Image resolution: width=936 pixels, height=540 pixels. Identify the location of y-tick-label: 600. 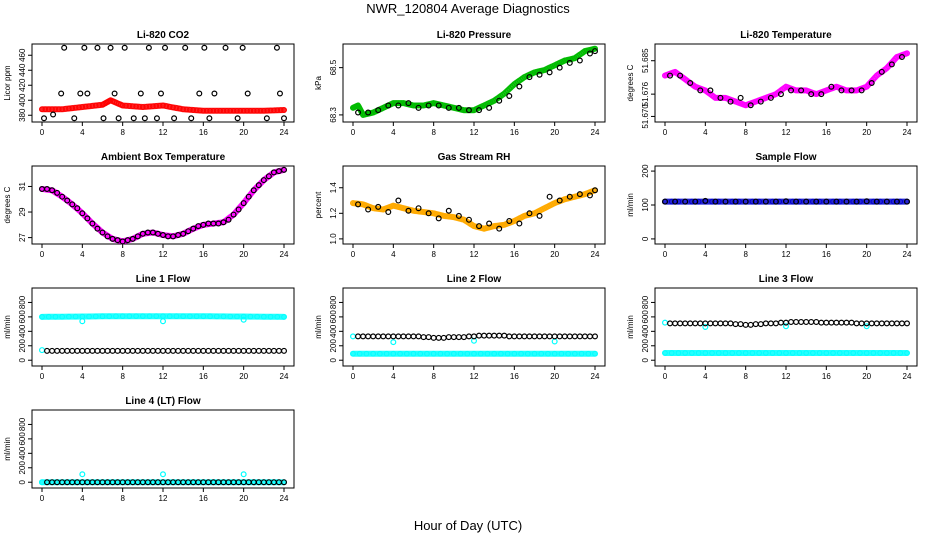
(333, 317).